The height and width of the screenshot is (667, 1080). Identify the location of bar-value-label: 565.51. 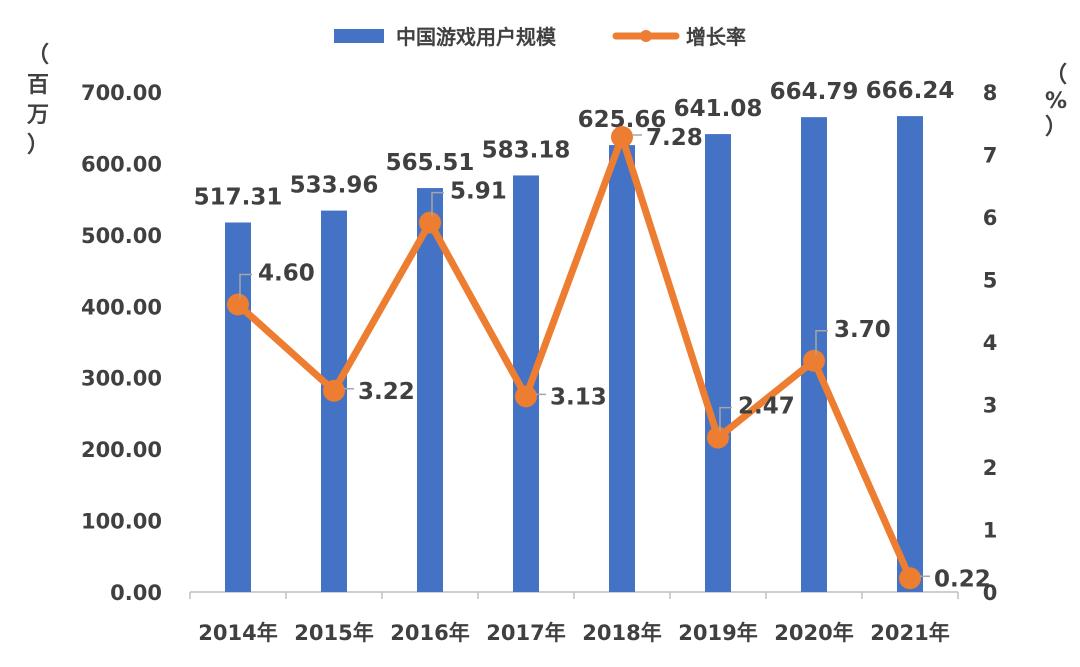
(430, 163).